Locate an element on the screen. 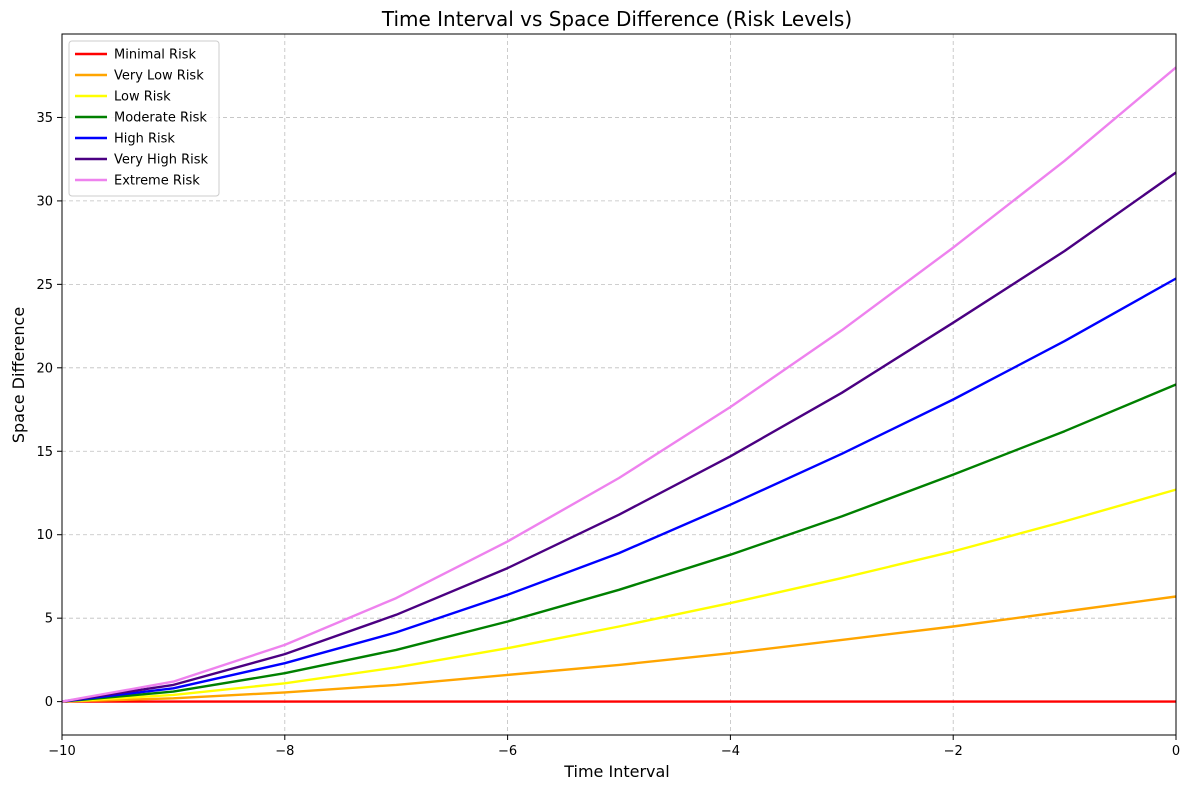 The height and width of the screenshot is (790, 1189). x-tick-label: 0 is located at coordinates (1176, 751).